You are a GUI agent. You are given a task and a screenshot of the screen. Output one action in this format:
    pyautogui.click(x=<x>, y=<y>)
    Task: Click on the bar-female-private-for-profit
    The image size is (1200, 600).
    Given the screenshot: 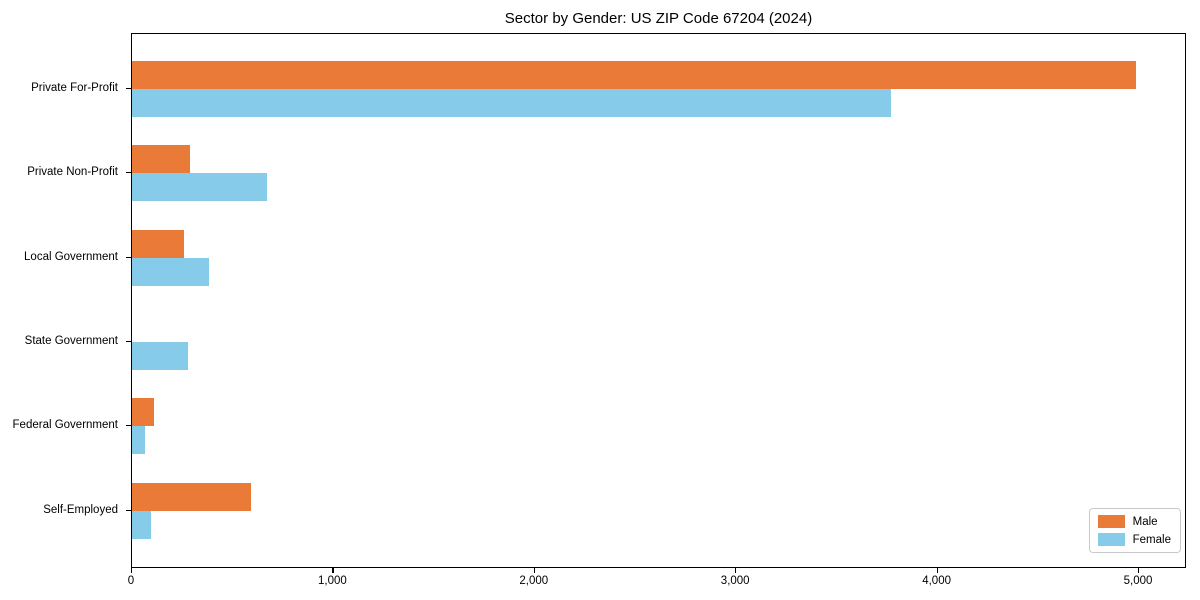 What is the action you would take?
    pyautogui.click(x=511, y=103)
    